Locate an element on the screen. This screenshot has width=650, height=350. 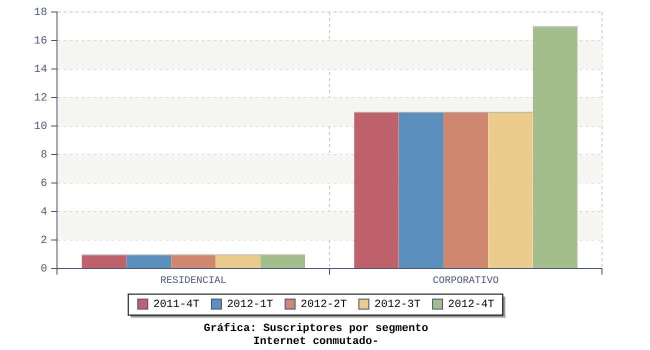
y-tick-label: 8 is located at coordinates (44, 155).